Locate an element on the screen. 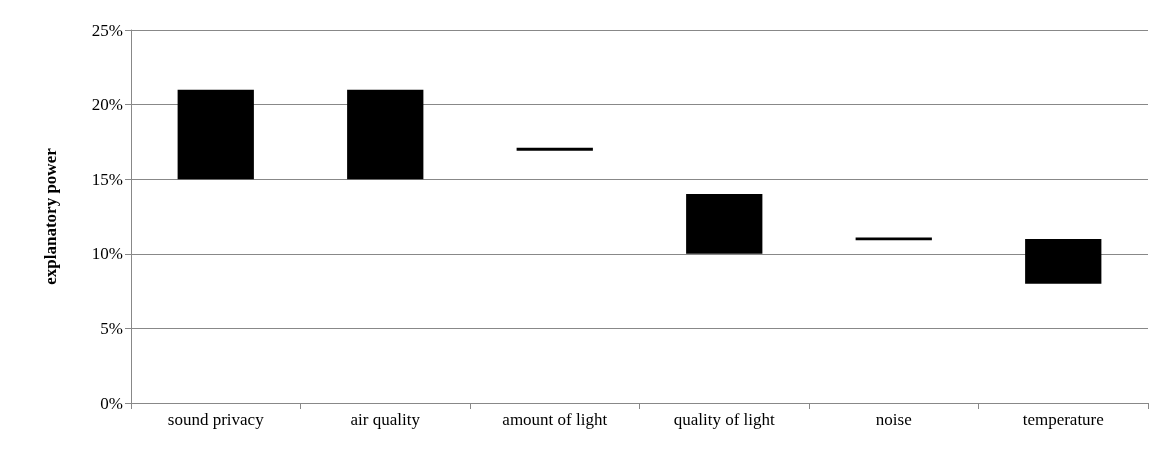 This screenshot has width=1171, height=465. y-tick-label: 20% is located at coordinates (107, 105).